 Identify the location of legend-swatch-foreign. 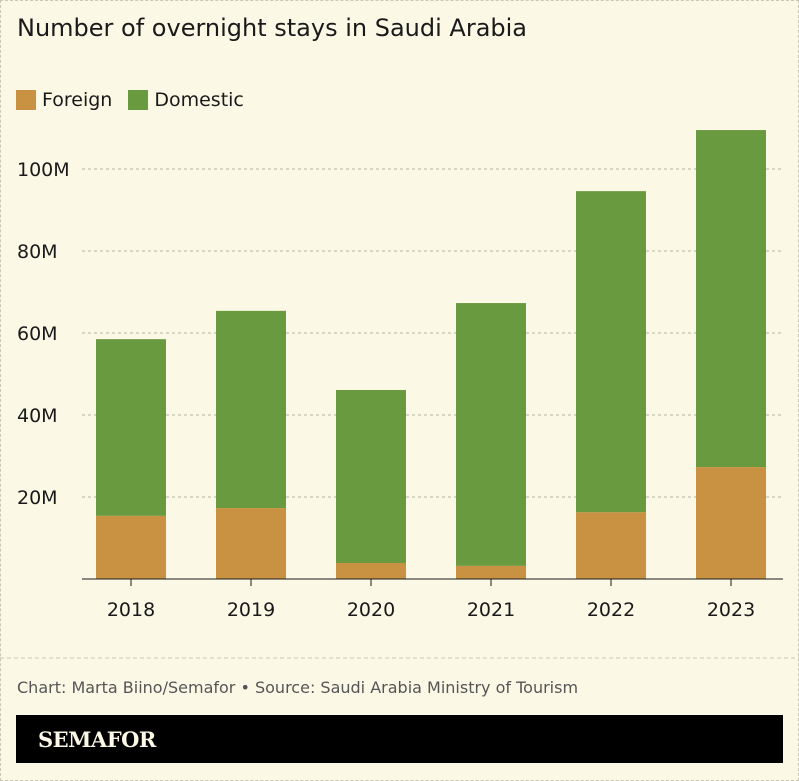
(26, 100).